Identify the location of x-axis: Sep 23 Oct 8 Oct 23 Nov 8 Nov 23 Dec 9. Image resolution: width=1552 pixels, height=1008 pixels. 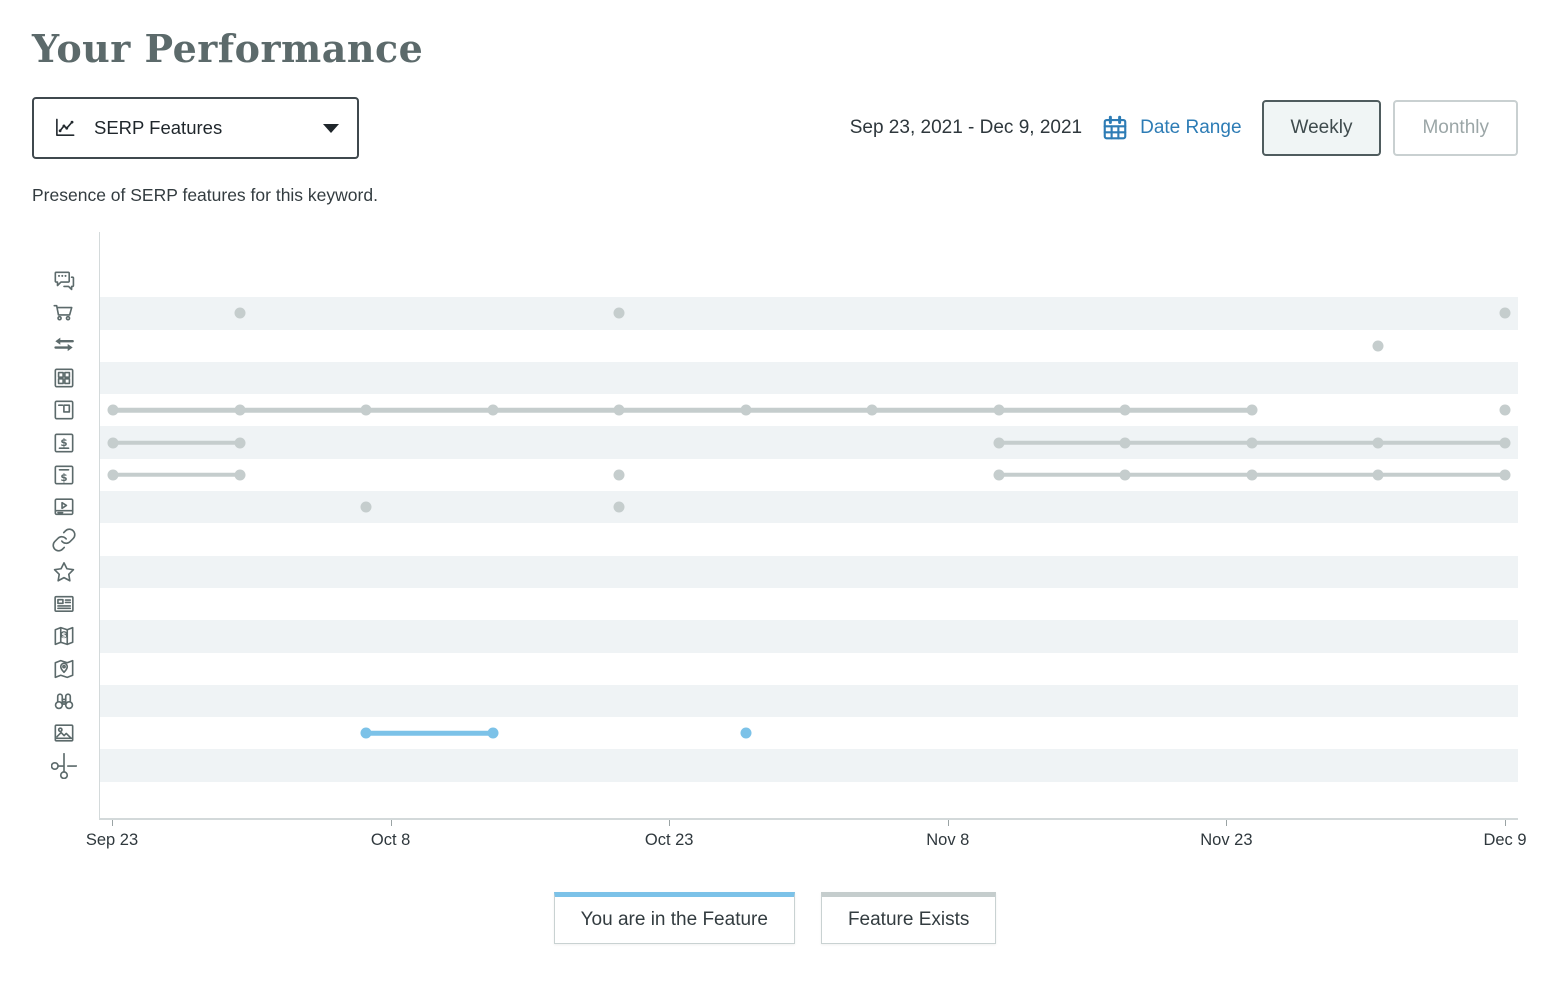
(806, 840).